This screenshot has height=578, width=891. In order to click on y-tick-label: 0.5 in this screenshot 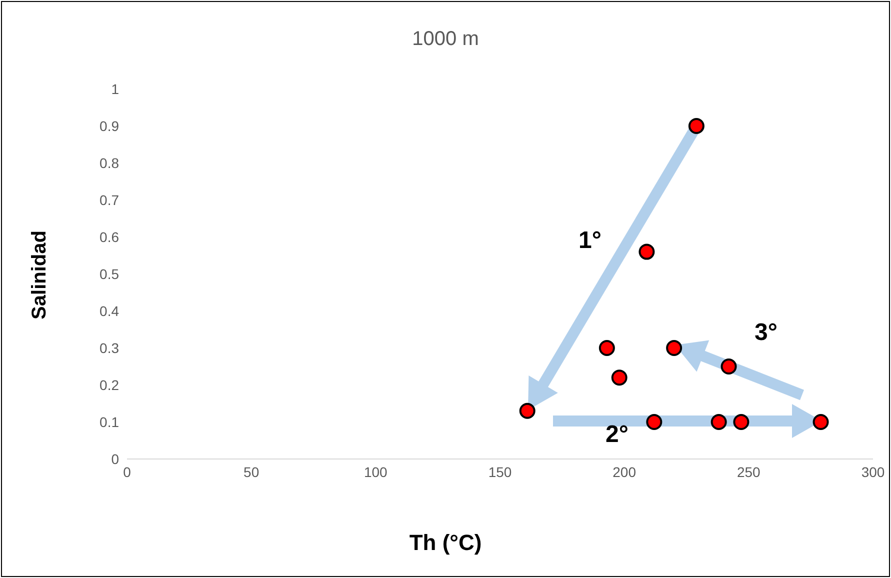, I will do `click(110, 274)`.